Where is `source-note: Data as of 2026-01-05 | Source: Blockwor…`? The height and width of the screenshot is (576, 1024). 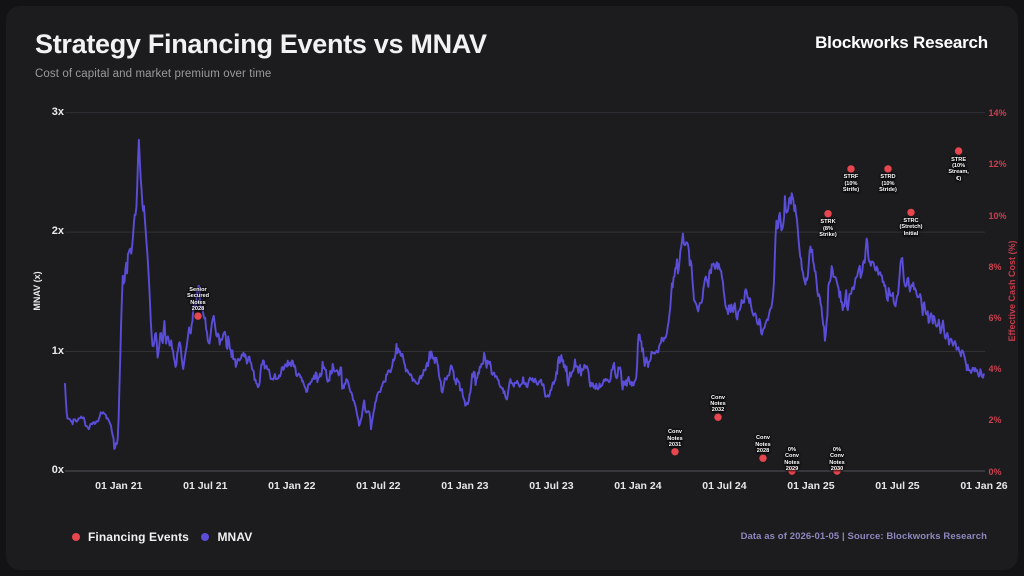
source-note: Data as of 2026-01-05 | Source: Blockwor… is located at coordinates (863, 536).